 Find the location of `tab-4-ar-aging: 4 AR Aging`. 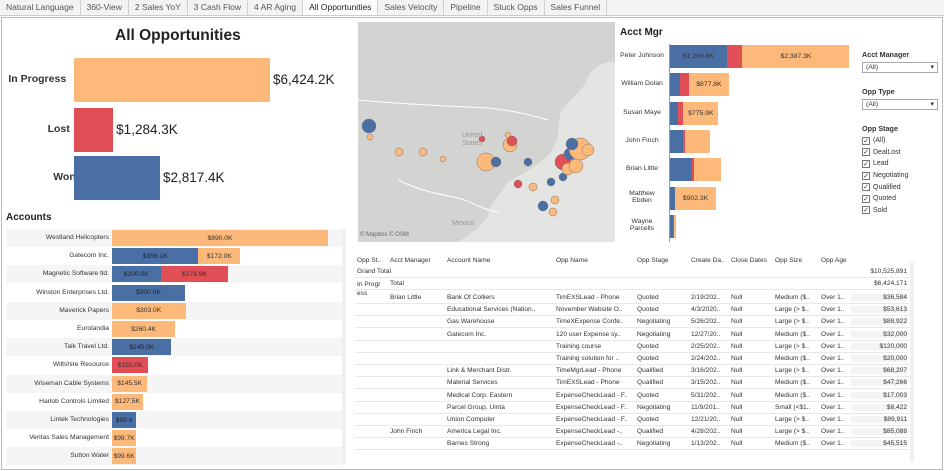

tab-4-ar-aging: 4 AR Aging is located at coordinates (276, 7).